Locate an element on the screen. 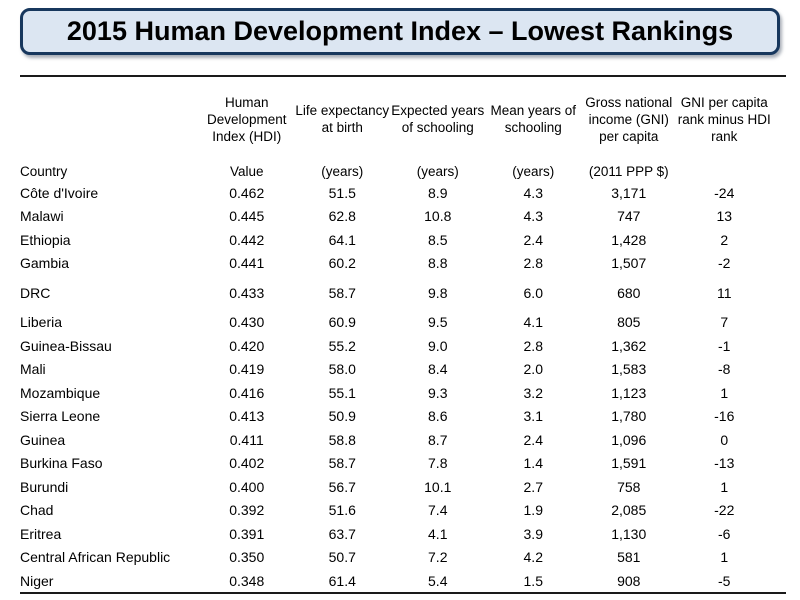  value-cell-gni-per-capita: 805 is located at coordinates (629, 322).